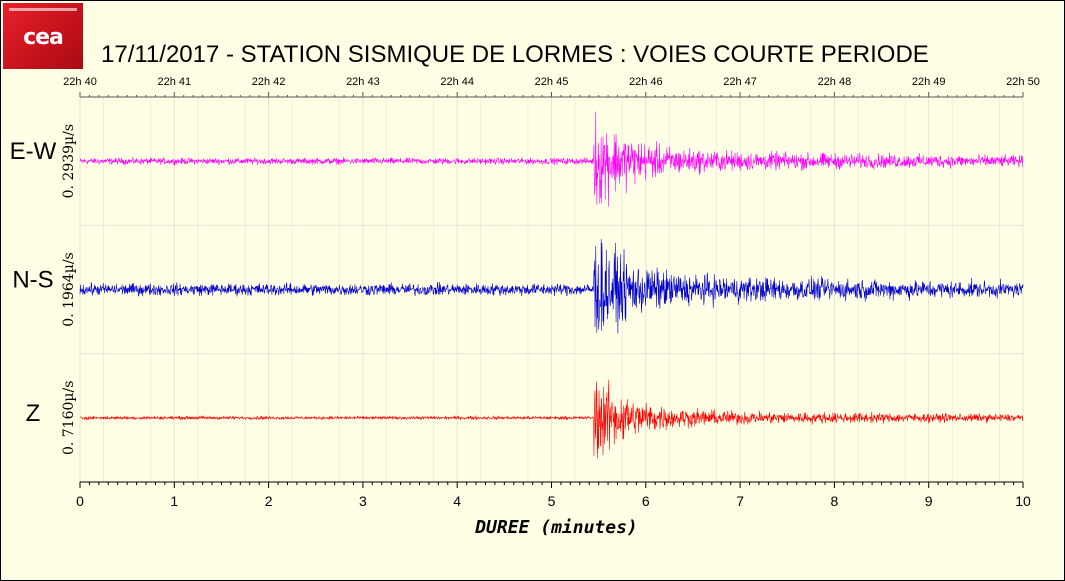 This screenshot has width=1065, height=581. I want to click on top-axis-tick-label: 22h 45, so click(552, 82).